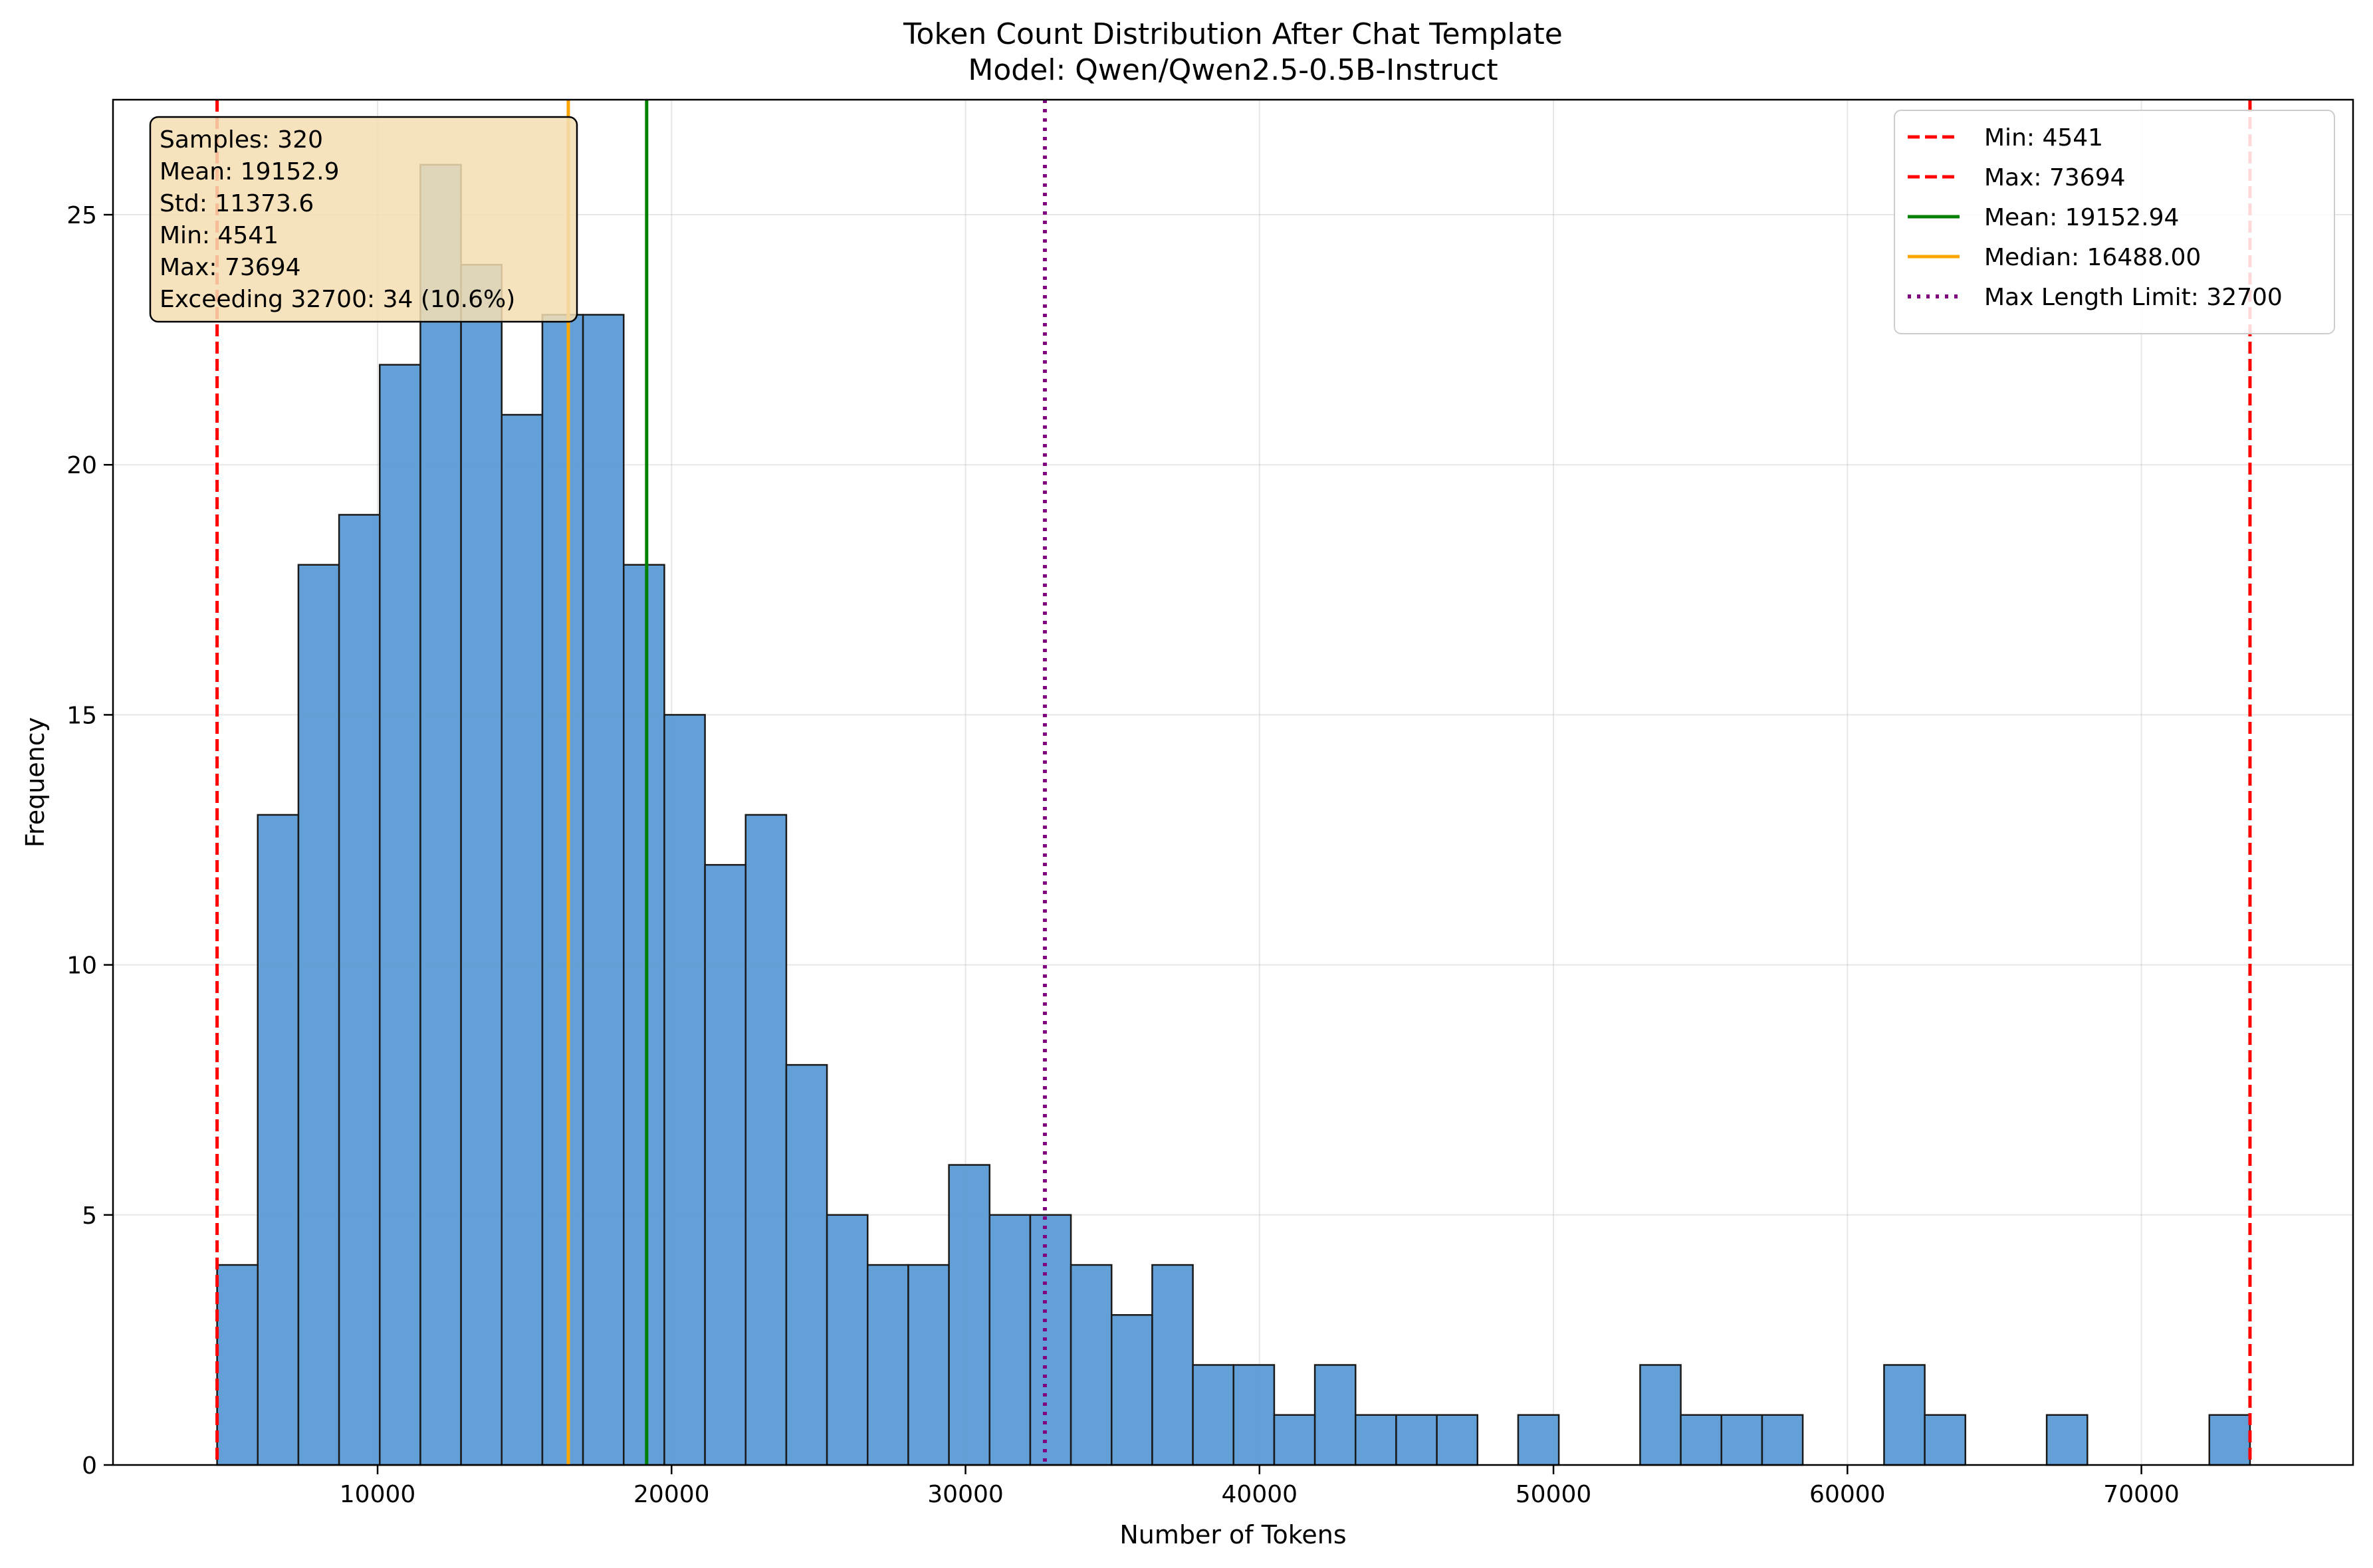 The width and height of the screenshot is (2373, 1568). Describe the element at coordinates (2141, 1494) in the screenshot. I see `x-tick-label-6: 70000` at that location.